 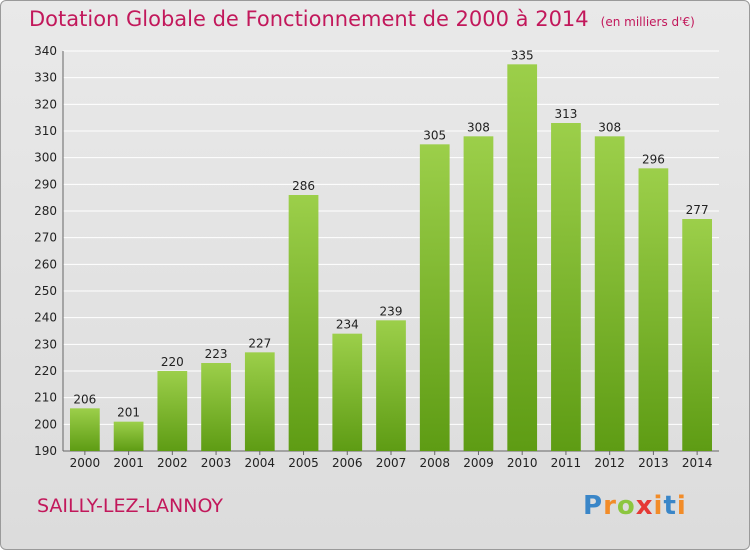 What do you see at coordinates (45, 131) in the screenshot?
I see `y-tick-label: 310` at bounding box center [45, 131].